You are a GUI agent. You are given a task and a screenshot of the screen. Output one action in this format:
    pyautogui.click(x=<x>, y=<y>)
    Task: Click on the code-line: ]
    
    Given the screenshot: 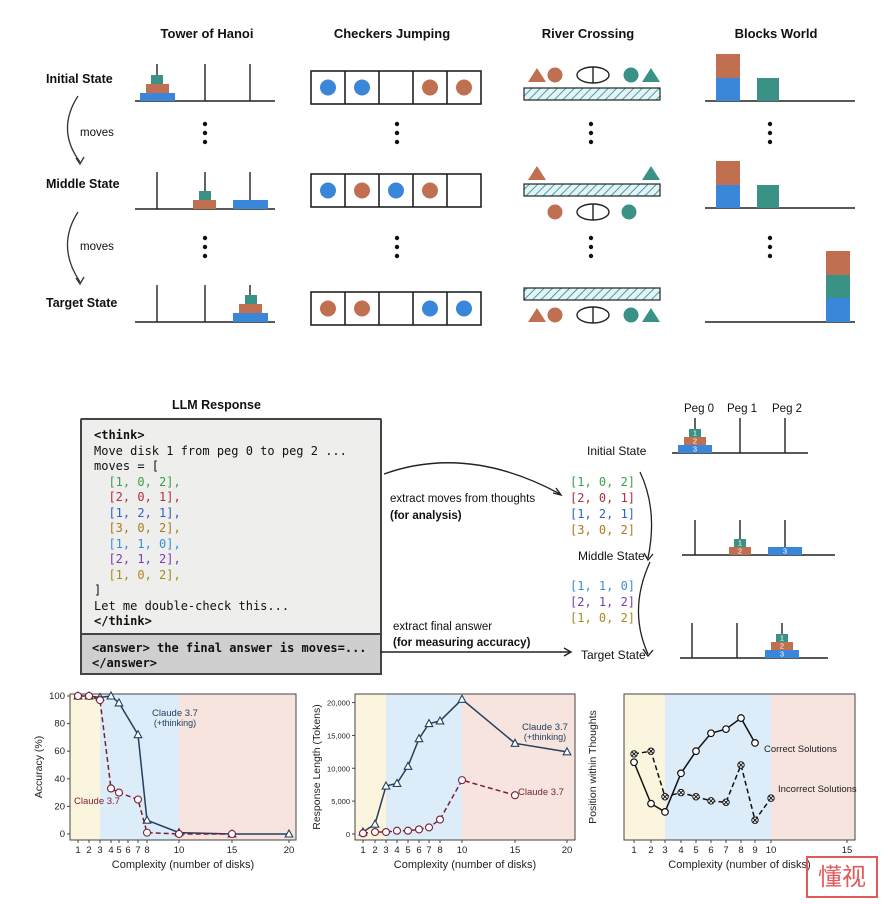 What is the action you would take?
    pyautogui.click(x=98, y=590)
    